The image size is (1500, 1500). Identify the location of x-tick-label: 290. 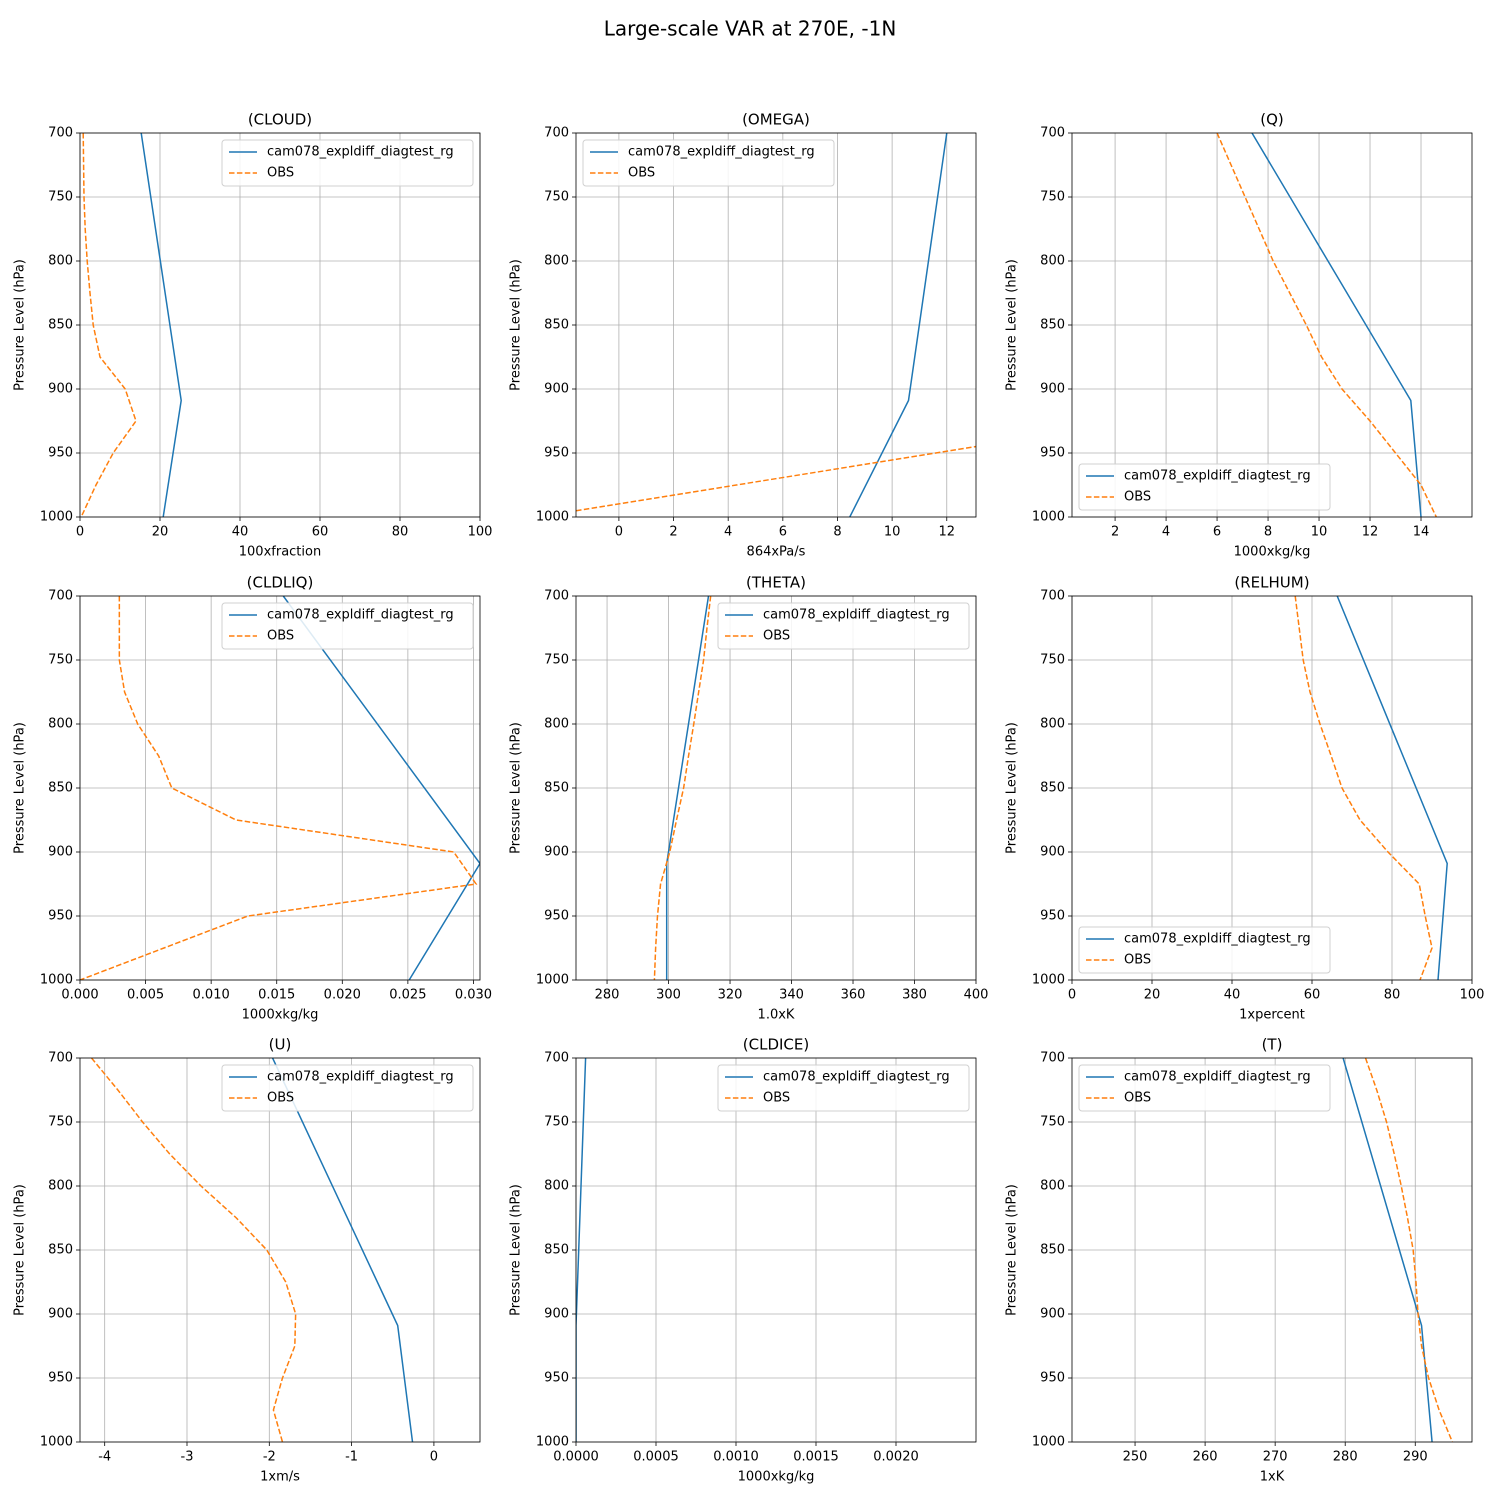
(1415, 1457).